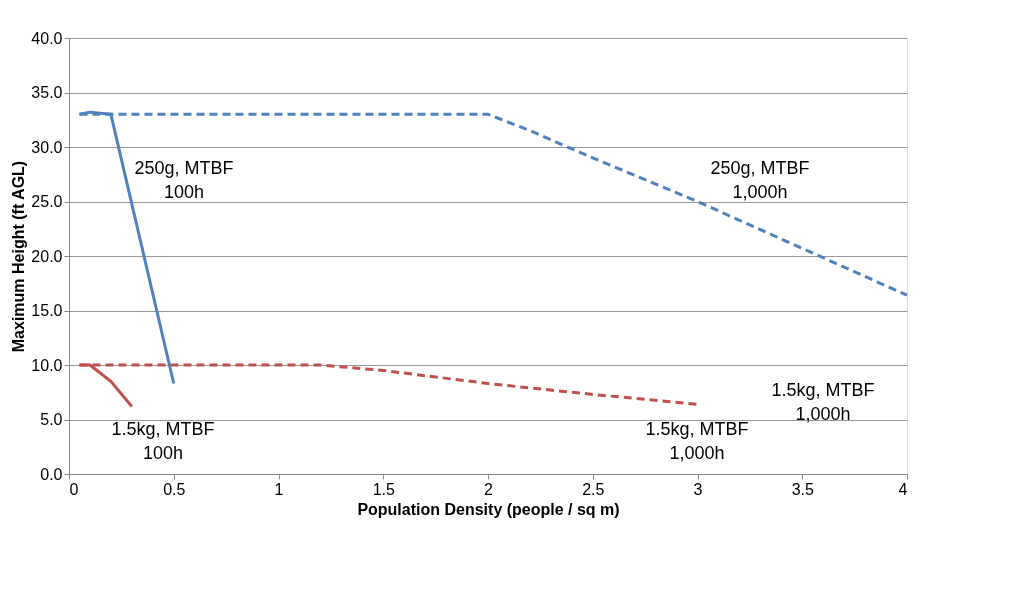 This screenshot has width=1016, height=594. I want to click on x-axis-title: Population Density (people / sq m), so click(488, 509).